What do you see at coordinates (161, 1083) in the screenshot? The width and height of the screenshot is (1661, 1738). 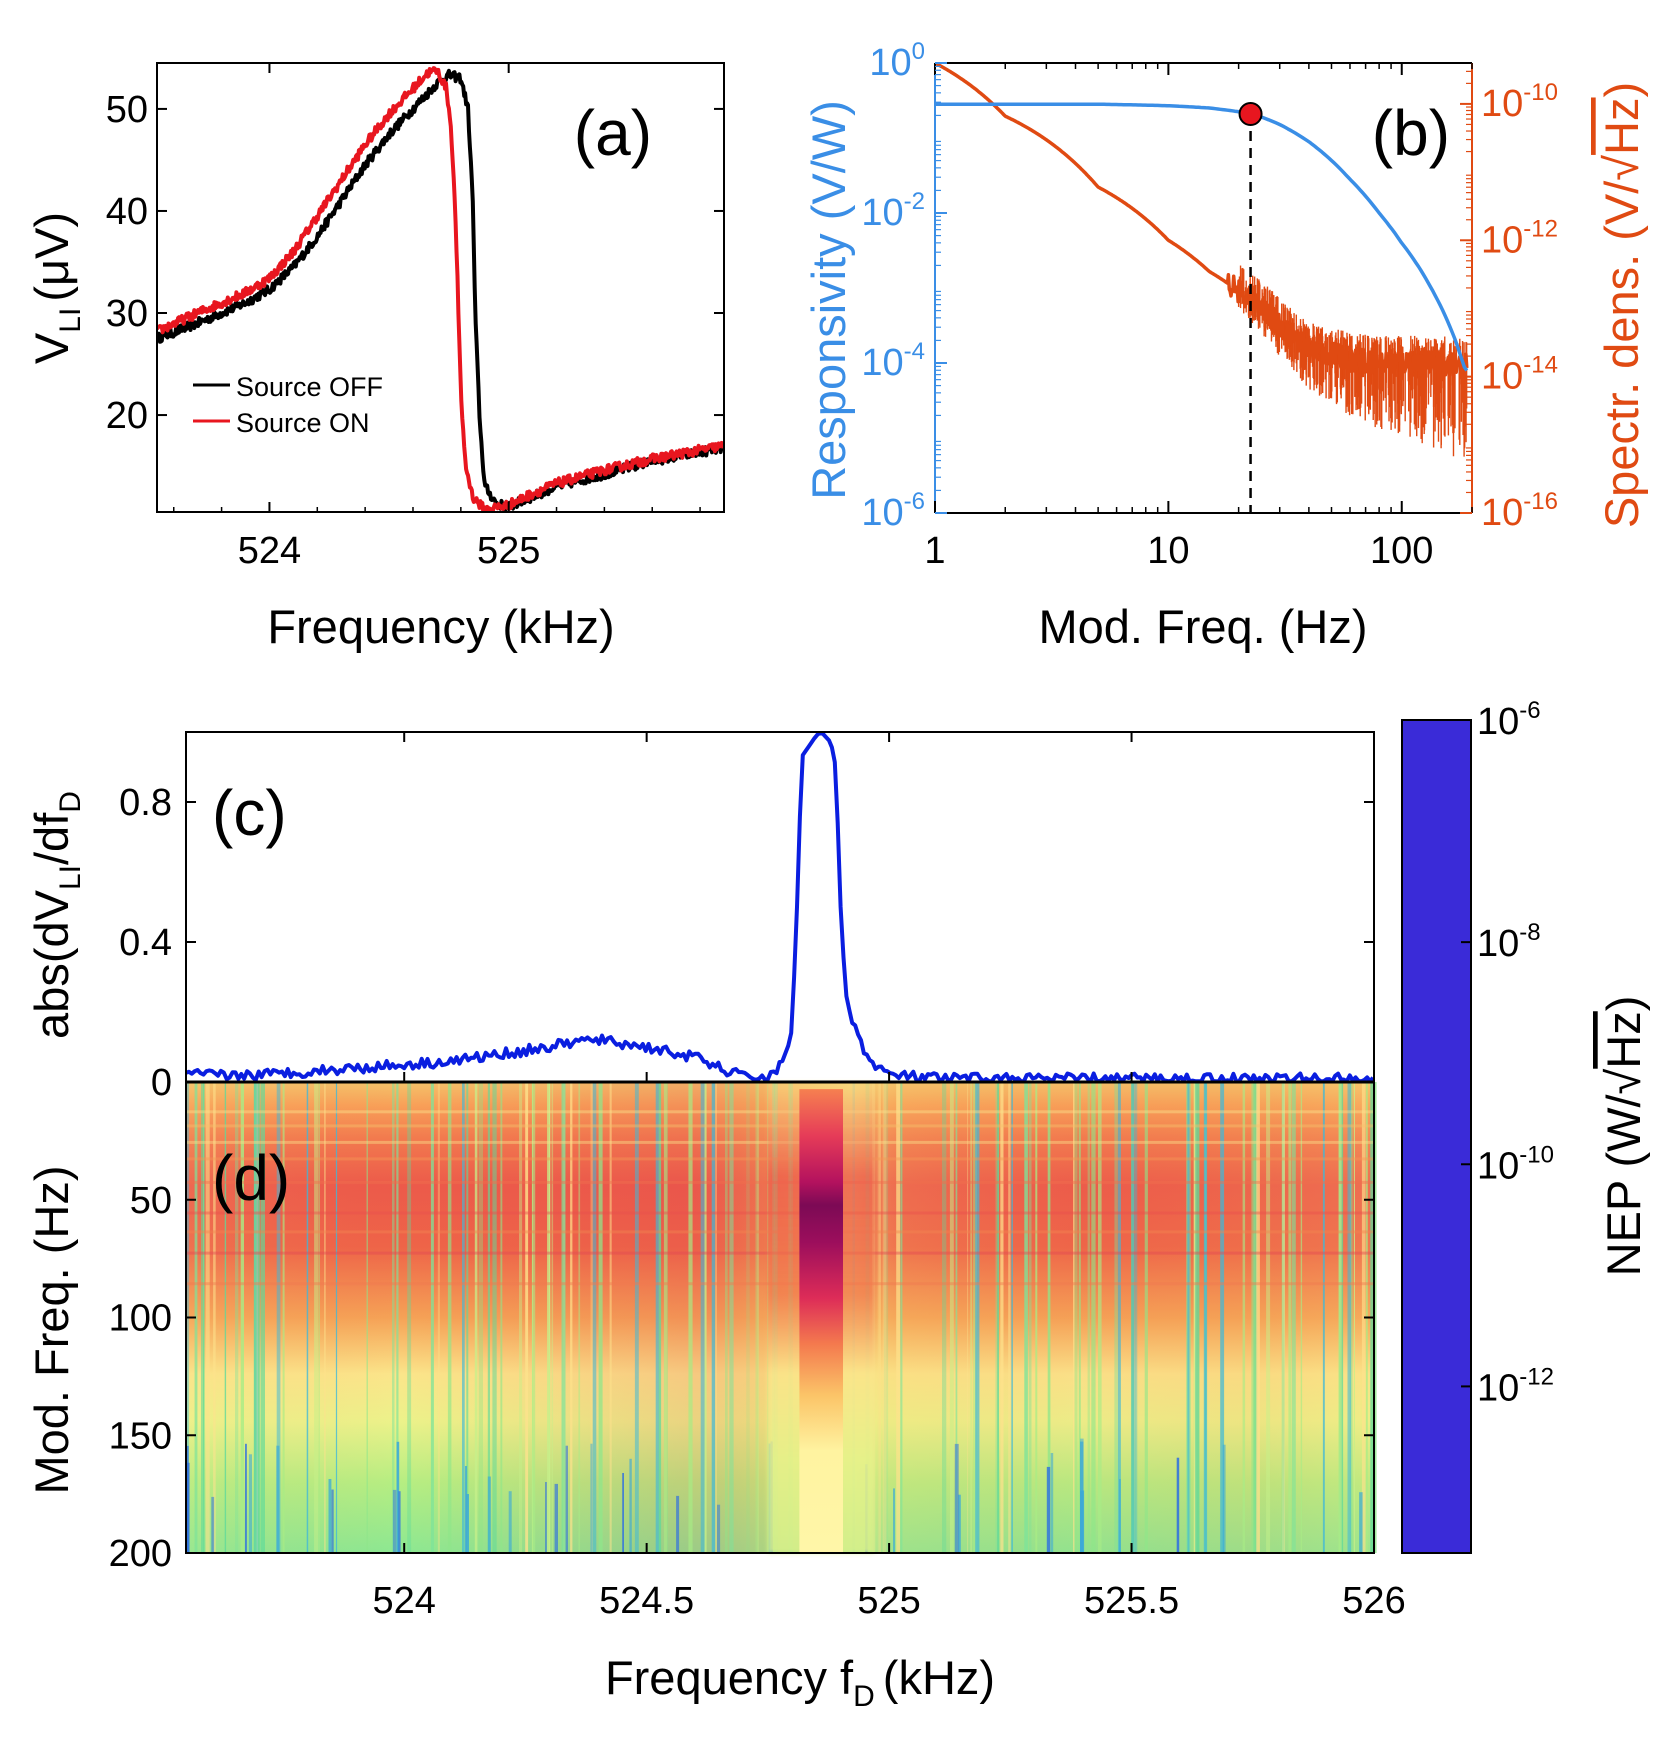 I see `panel-c-y-tick-label: 0` at bounding box center [161, 1083].